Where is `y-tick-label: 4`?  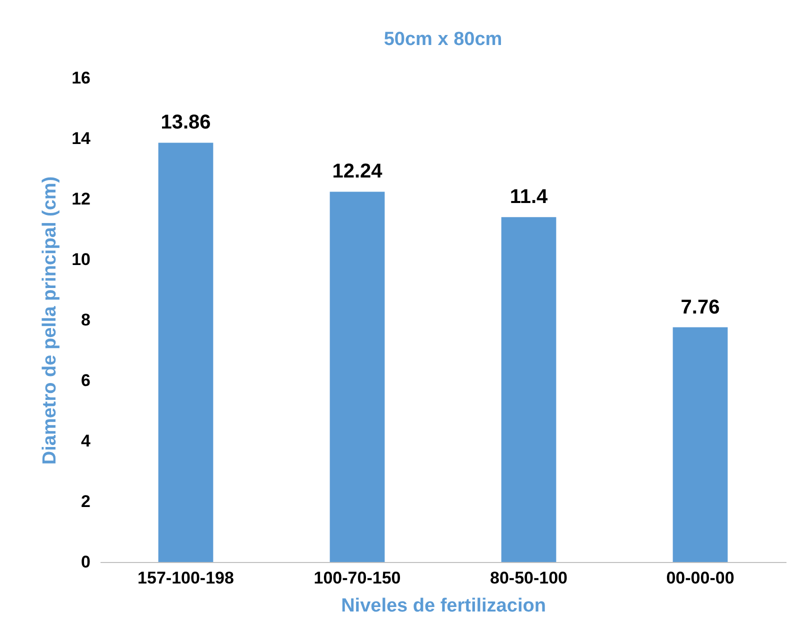
y-tick-label: 4 is located at coordinates (86, 441).